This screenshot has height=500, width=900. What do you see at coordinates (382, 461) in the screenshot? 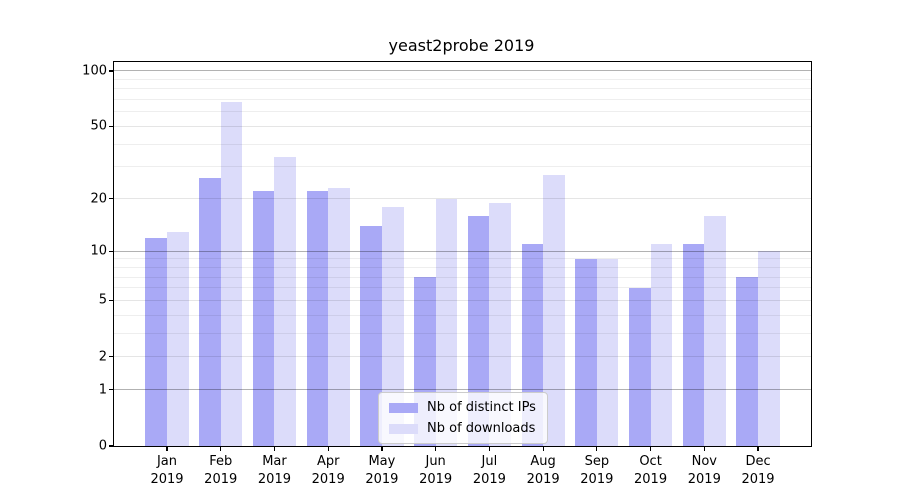
I see `x-tick-month: May` at bounding box center [382, 461].